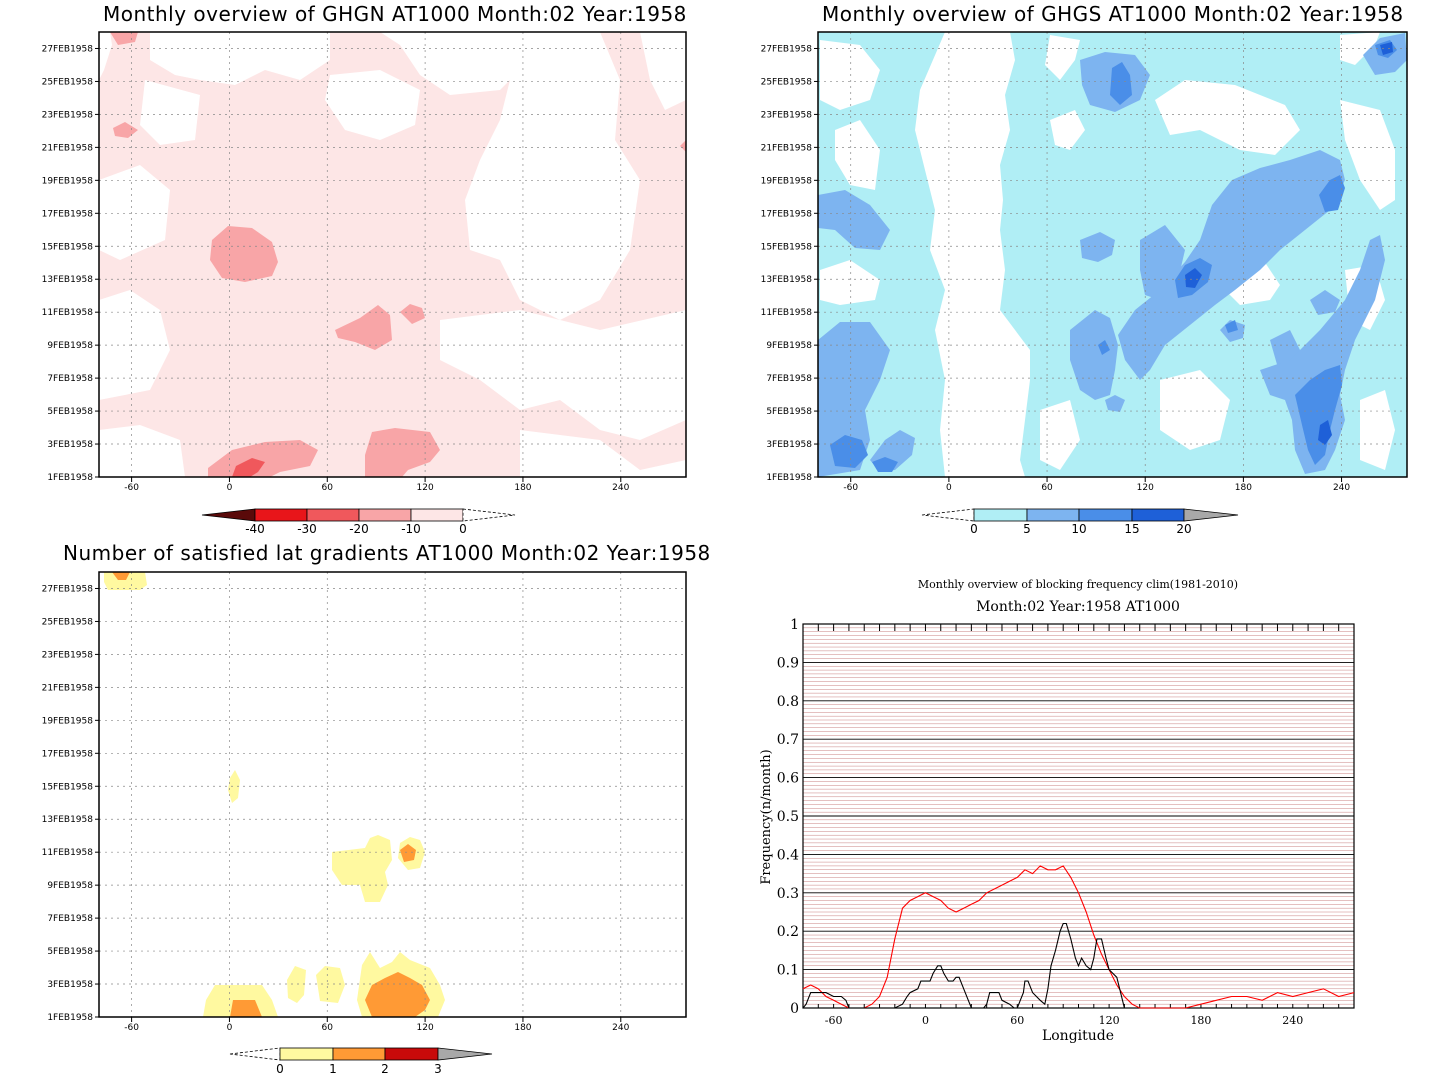  I want to click on cb2-label-0: 0, so click(974, 529).